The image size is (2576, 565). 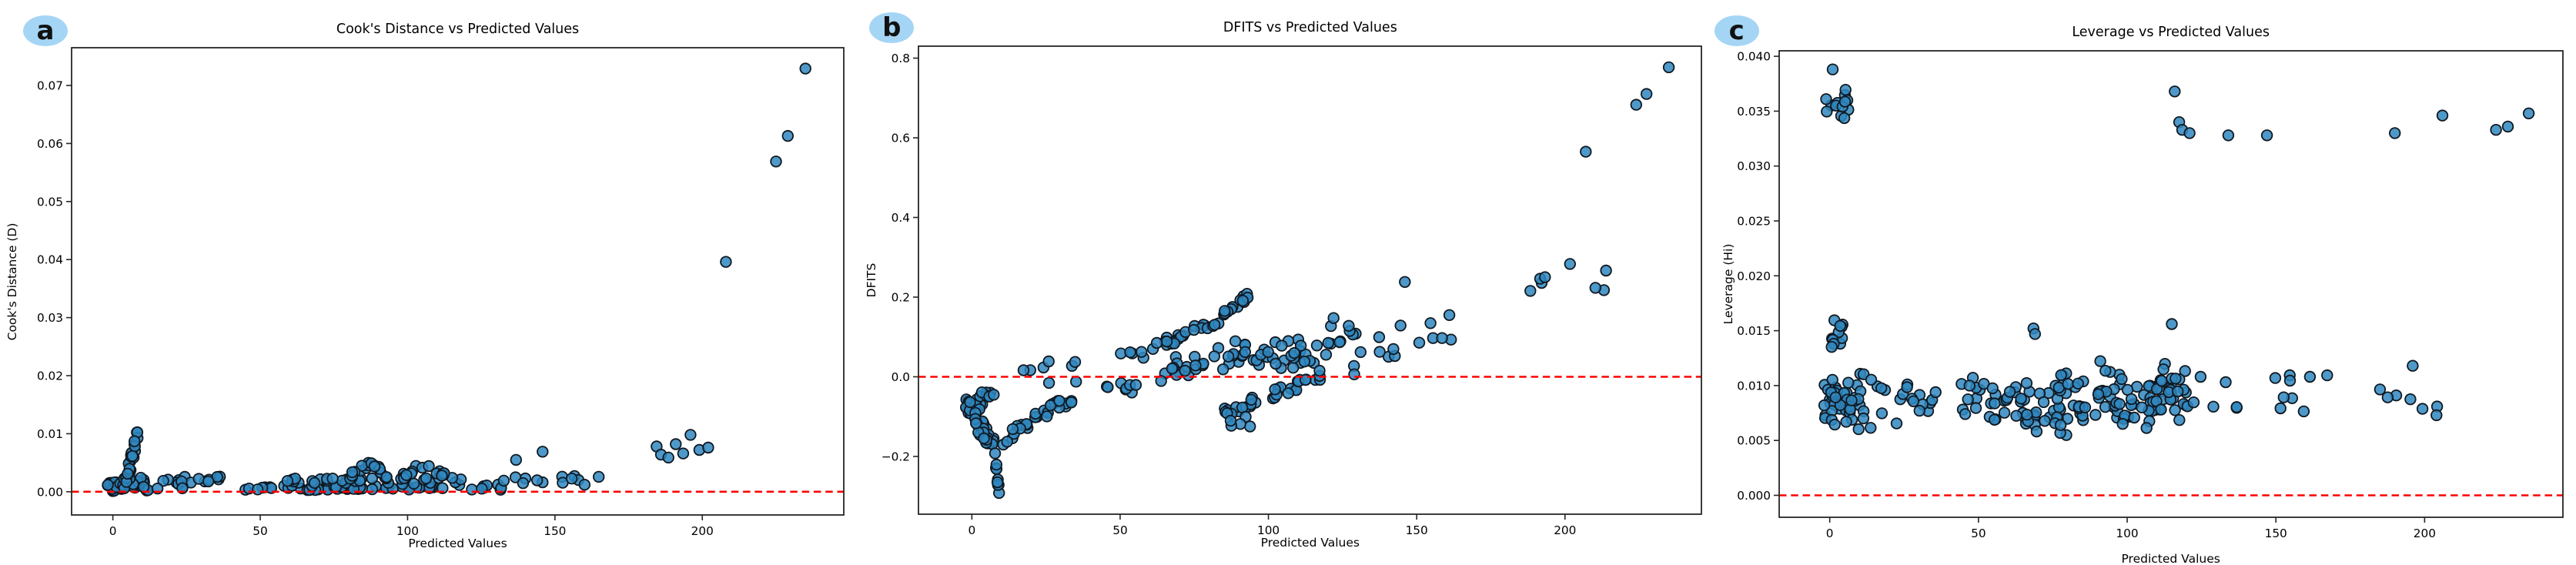 I want to click on y-tick-label: 0.03, so click(x=50, y=318).